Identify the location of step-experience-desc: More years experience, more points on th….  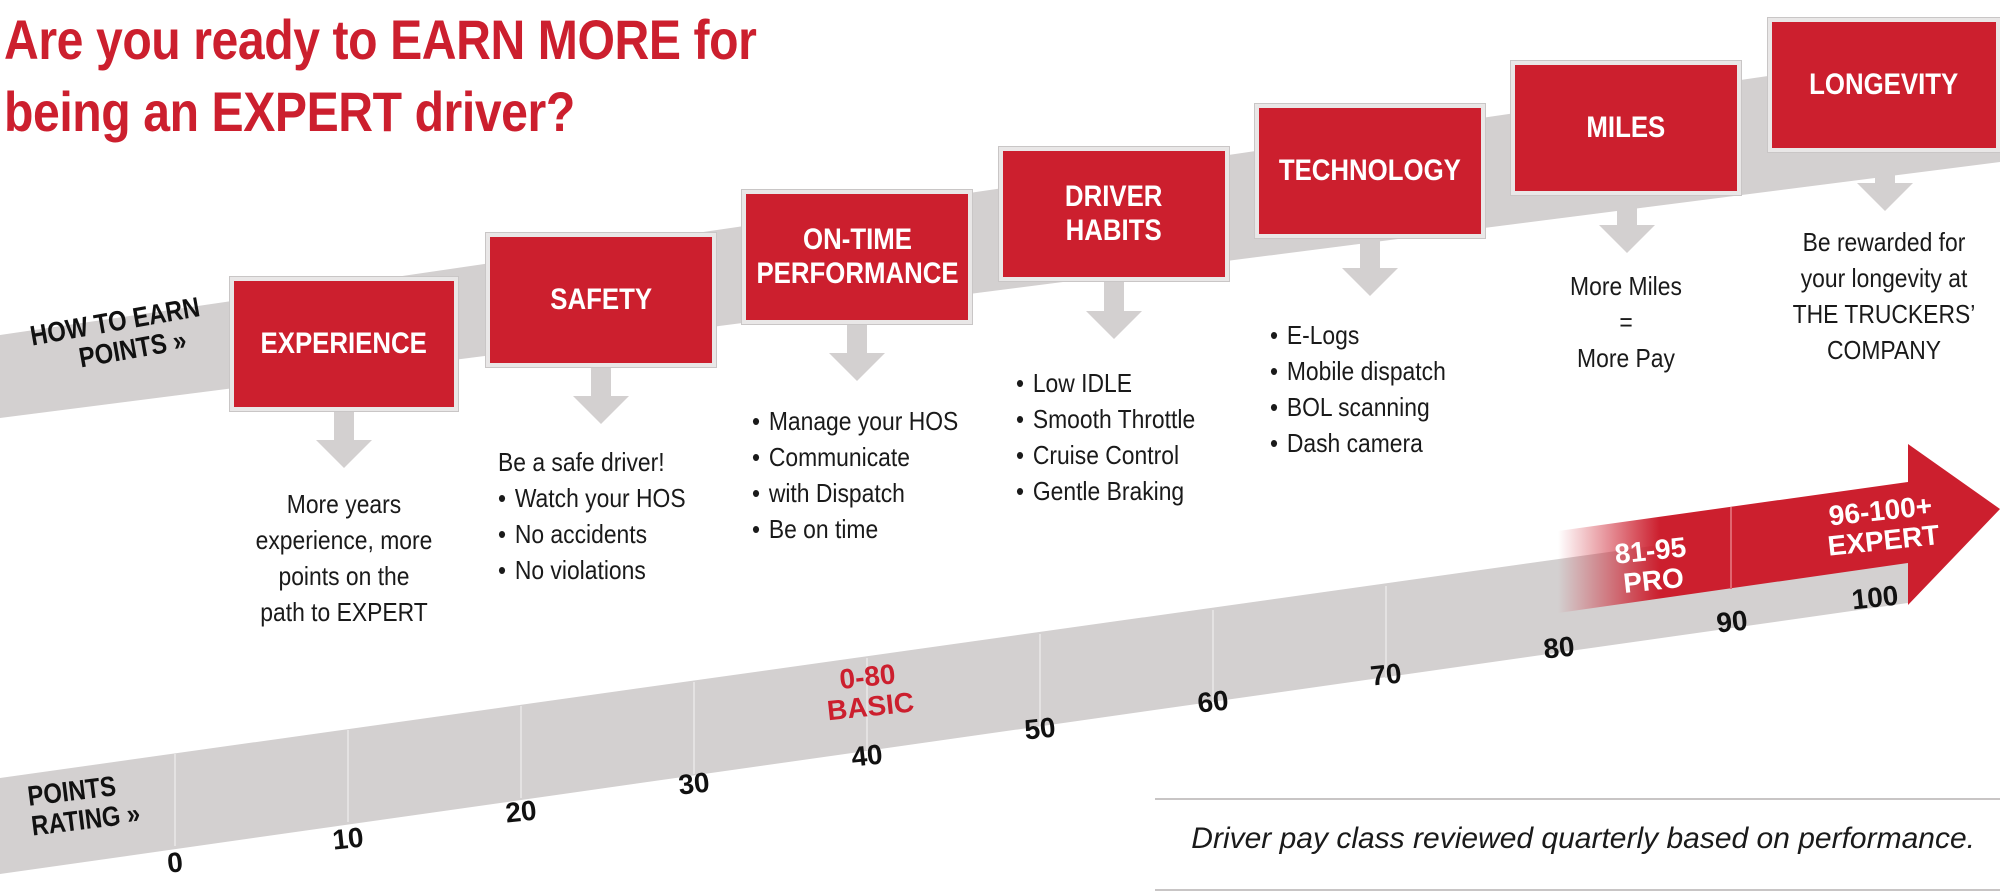
(343, 558).